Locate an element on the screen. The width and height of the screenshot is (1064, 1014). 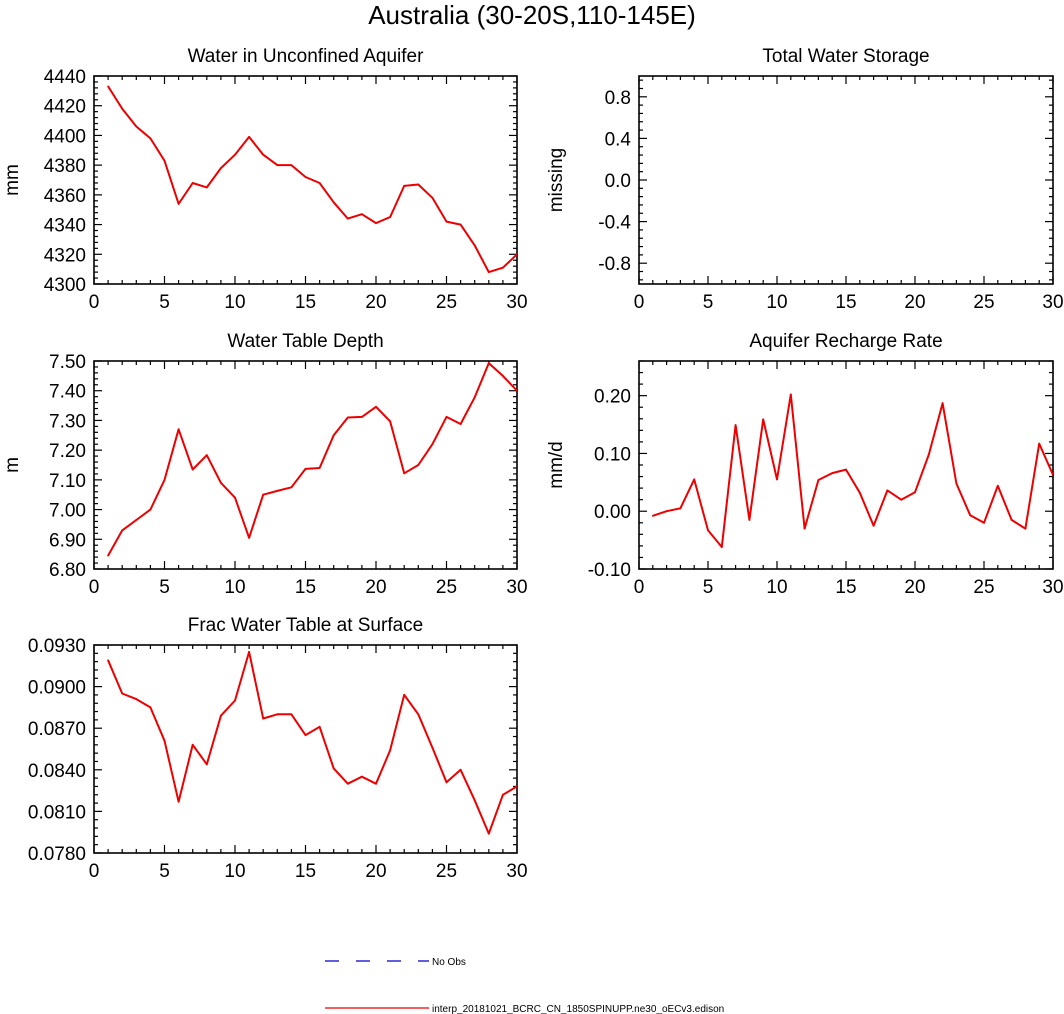
panel-title: Total Water Storage is located at coordinates (845, 56).